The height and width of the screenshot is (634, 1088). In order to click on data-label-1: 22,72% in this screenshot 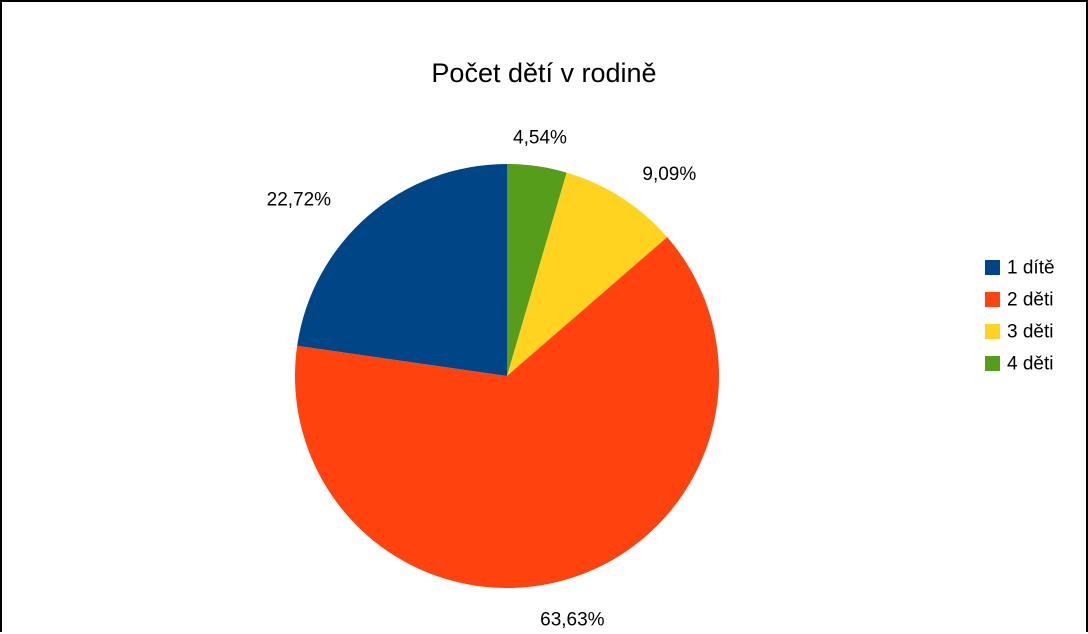, I will do `click(299, 200)`.